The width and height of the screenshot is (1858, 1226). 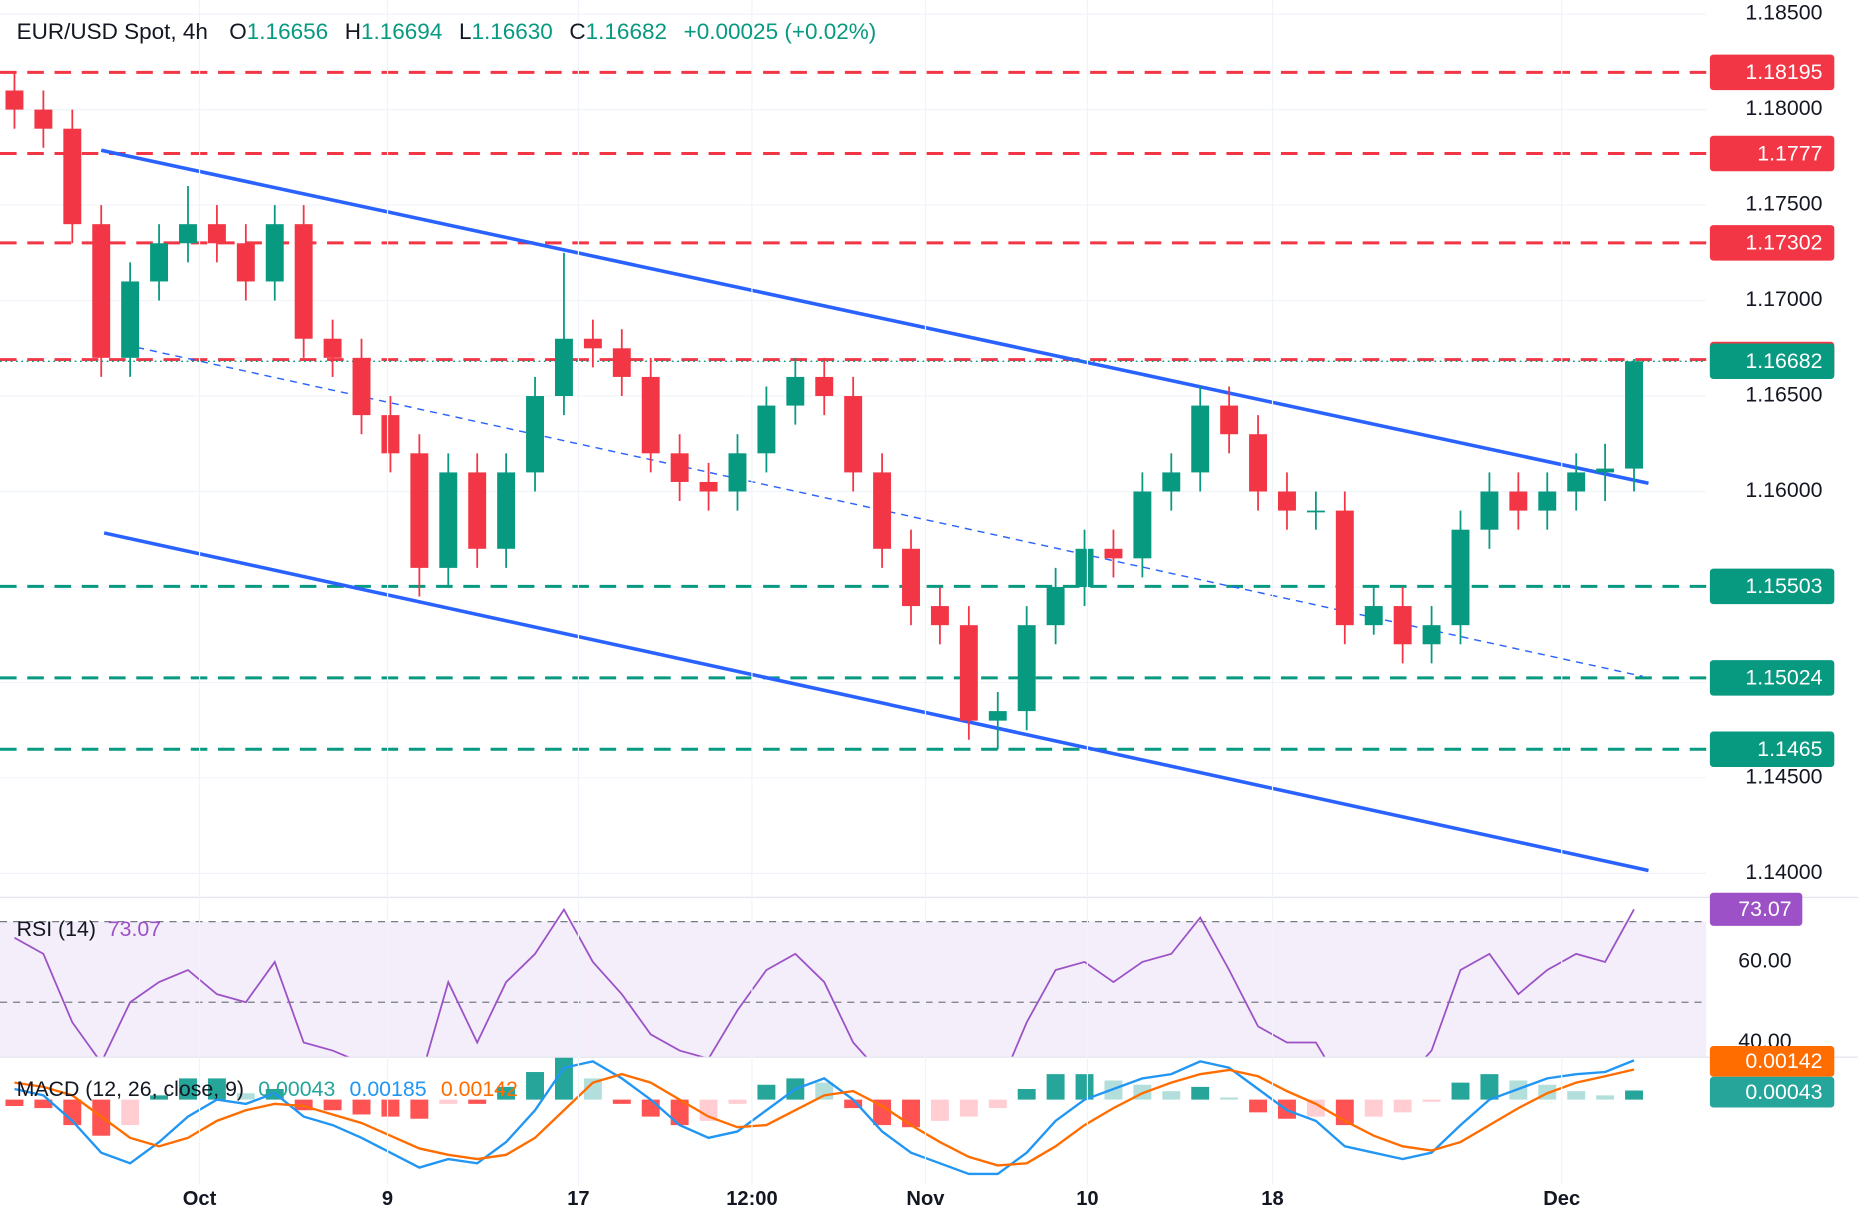 What do you see at coordinates (1561, 1199) in the screenshot?
I see `x-tick-label: Dec` at bounding box center [1561, 1199].